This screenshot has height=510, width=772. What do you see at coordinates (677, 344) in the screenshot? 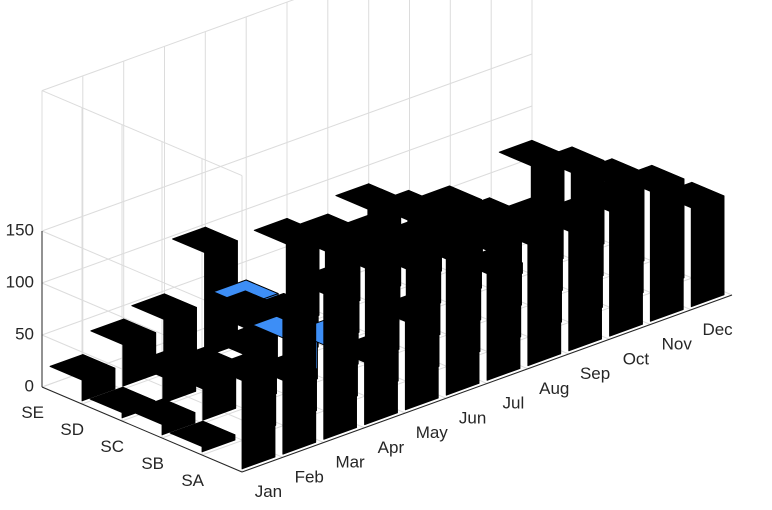
I see `month-tick-label: Nov` at bounding box center [677, 344].